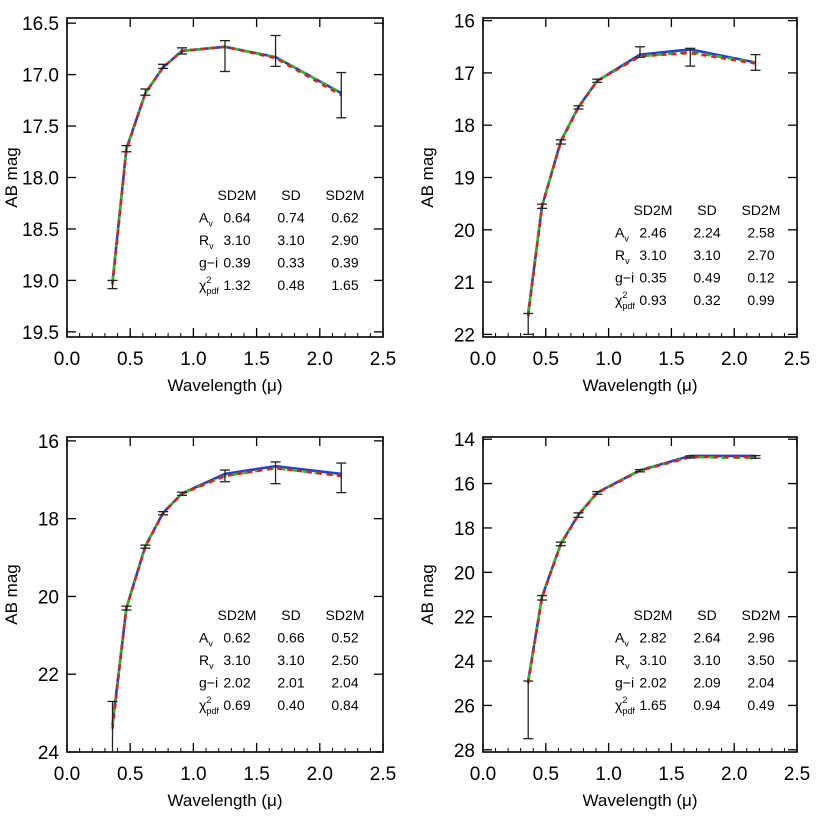 Image resolution: width=830 pixels, height=830 pixels. Describe the element at coordinates (203, 705) in the screenshot. I see `row-symbol: χ` at that location.